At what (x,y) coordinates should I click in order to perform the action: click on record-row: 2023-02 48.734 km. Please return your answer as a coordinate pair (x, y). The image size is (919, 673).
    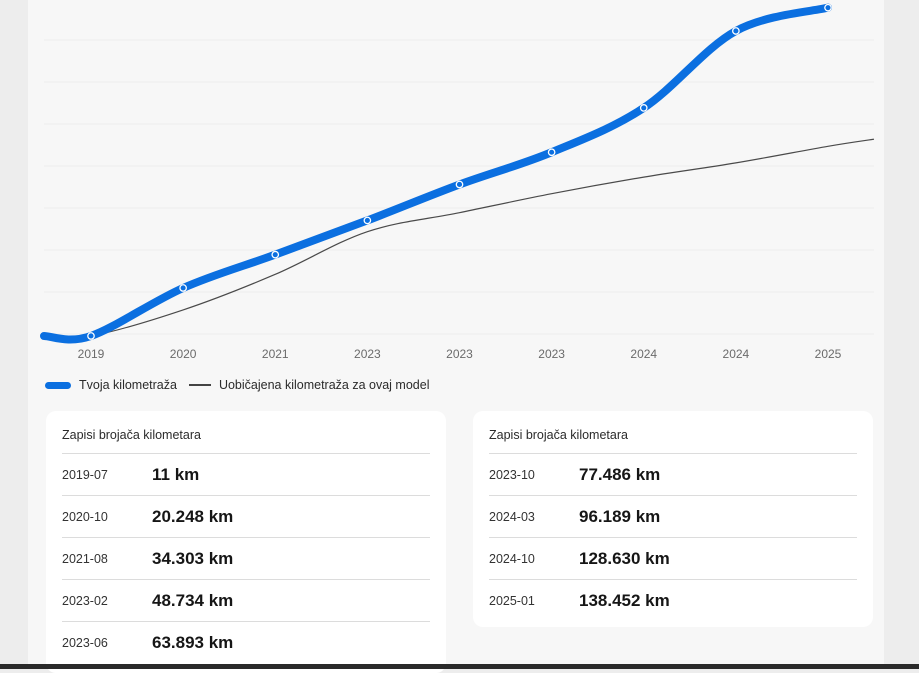
    Looking at the image, I should click on (246, 601).